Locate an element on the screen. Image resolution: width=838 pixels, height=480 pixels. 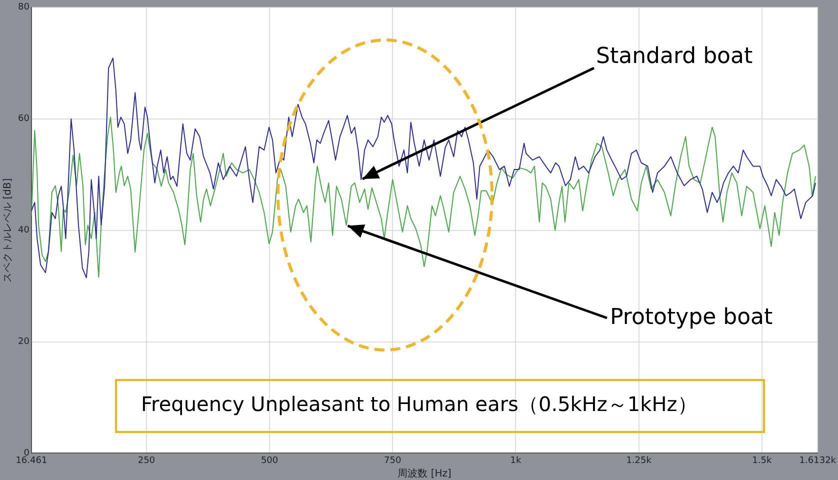
x-tick-label: 1.6132k is located at coordinates (818, 461).